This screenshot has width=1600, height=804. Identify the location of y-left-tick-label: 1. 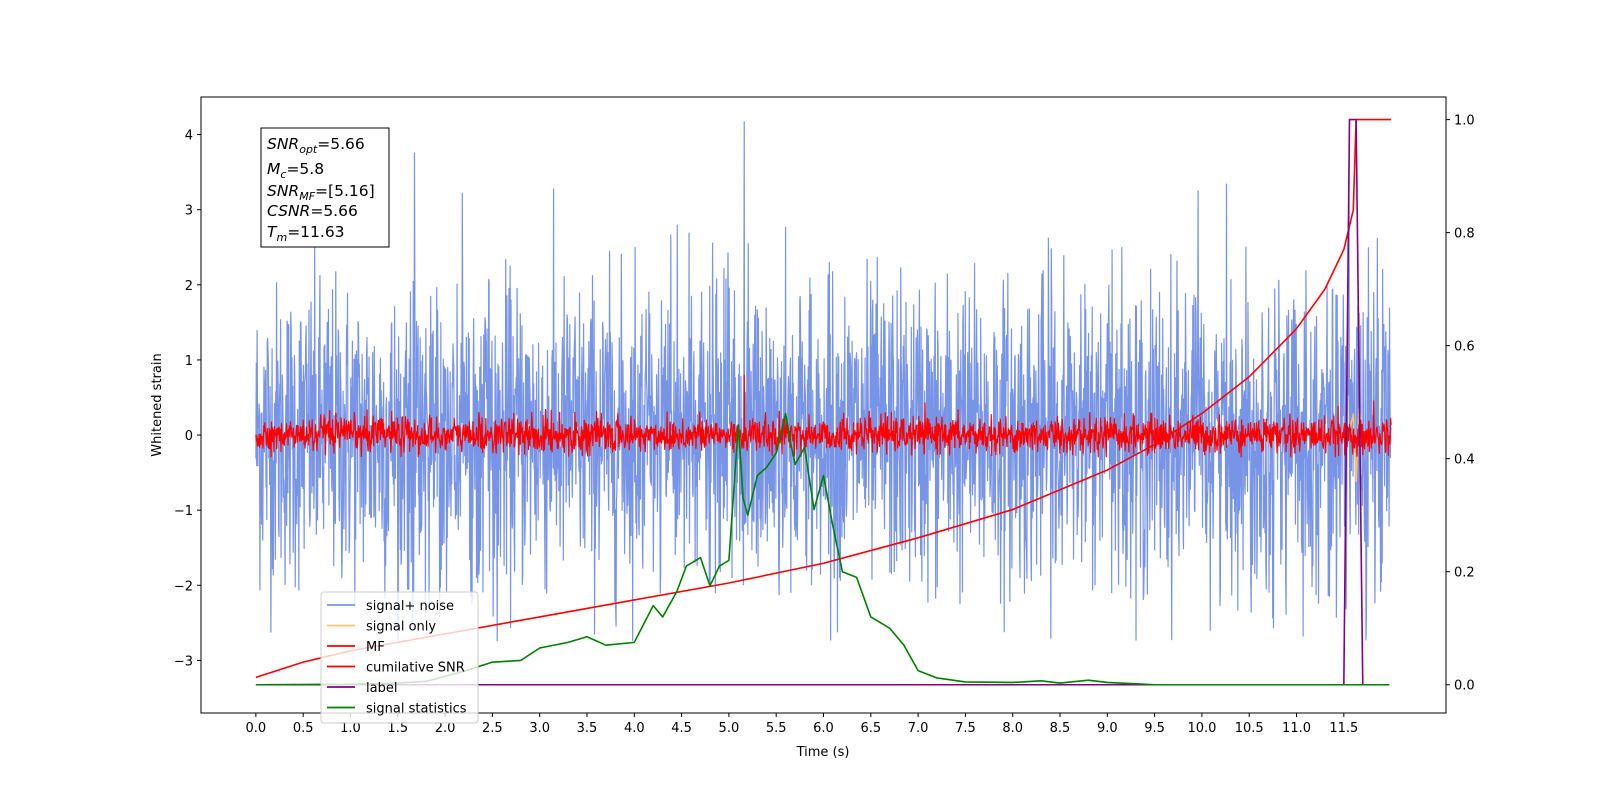
(189, 361).